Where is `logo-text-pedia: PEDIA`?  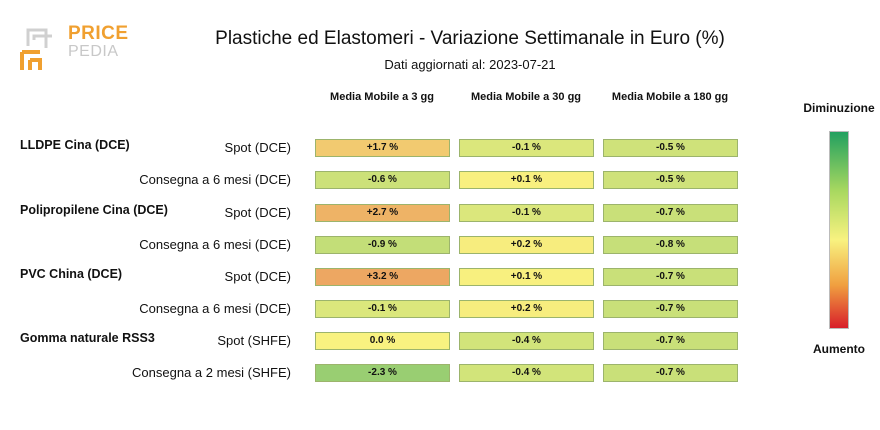 logo-text-pedia: PEDIA is located at coordinates (93, 51).